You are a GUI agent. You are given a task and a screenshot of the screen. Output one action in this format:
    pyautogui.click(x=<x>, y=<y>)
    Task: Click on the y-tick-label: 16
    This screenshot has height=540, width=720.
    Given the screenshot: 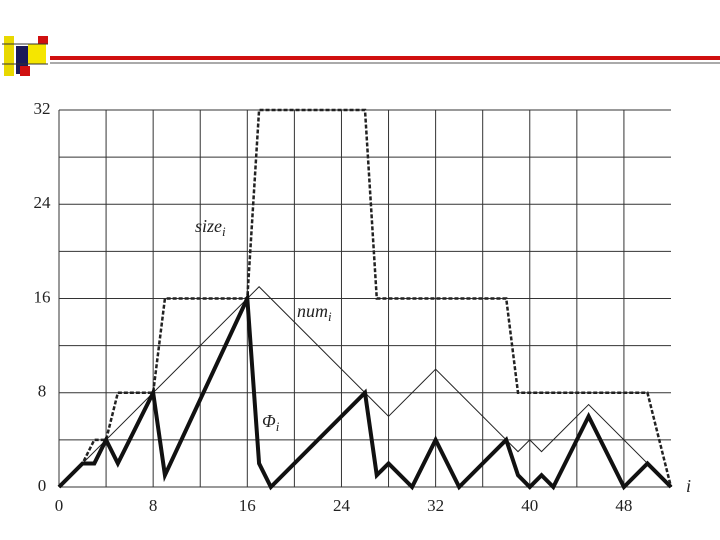 What is the action you would take?
    pyautogui.click(x=42, y=296)
    